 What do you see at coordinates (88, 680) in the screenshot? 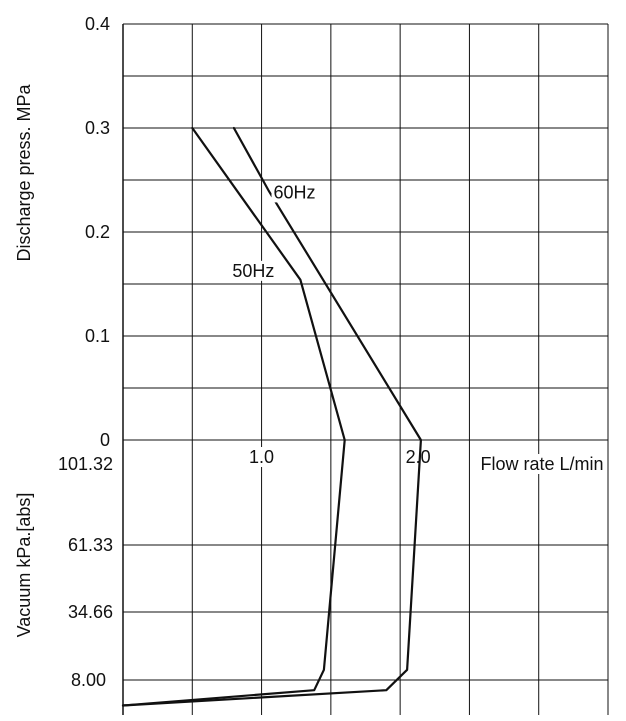
I see `vacuum-tick-label-8.00: 8.00` at bounding box center [88, 680].